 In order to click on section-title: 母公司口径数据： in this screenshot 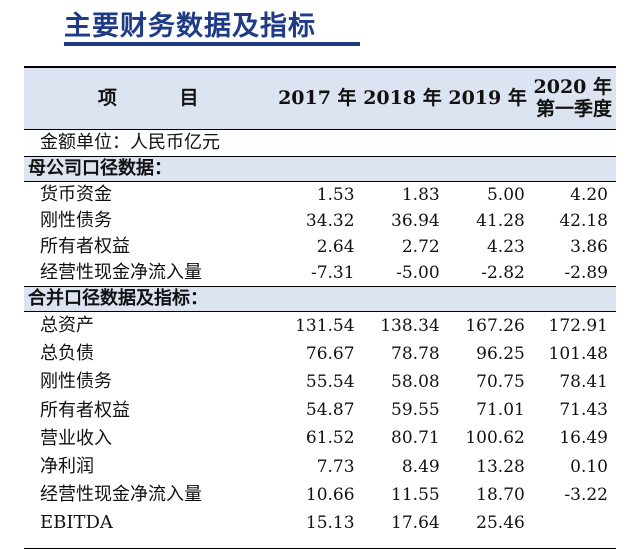, I will do `click(320, 169)`.